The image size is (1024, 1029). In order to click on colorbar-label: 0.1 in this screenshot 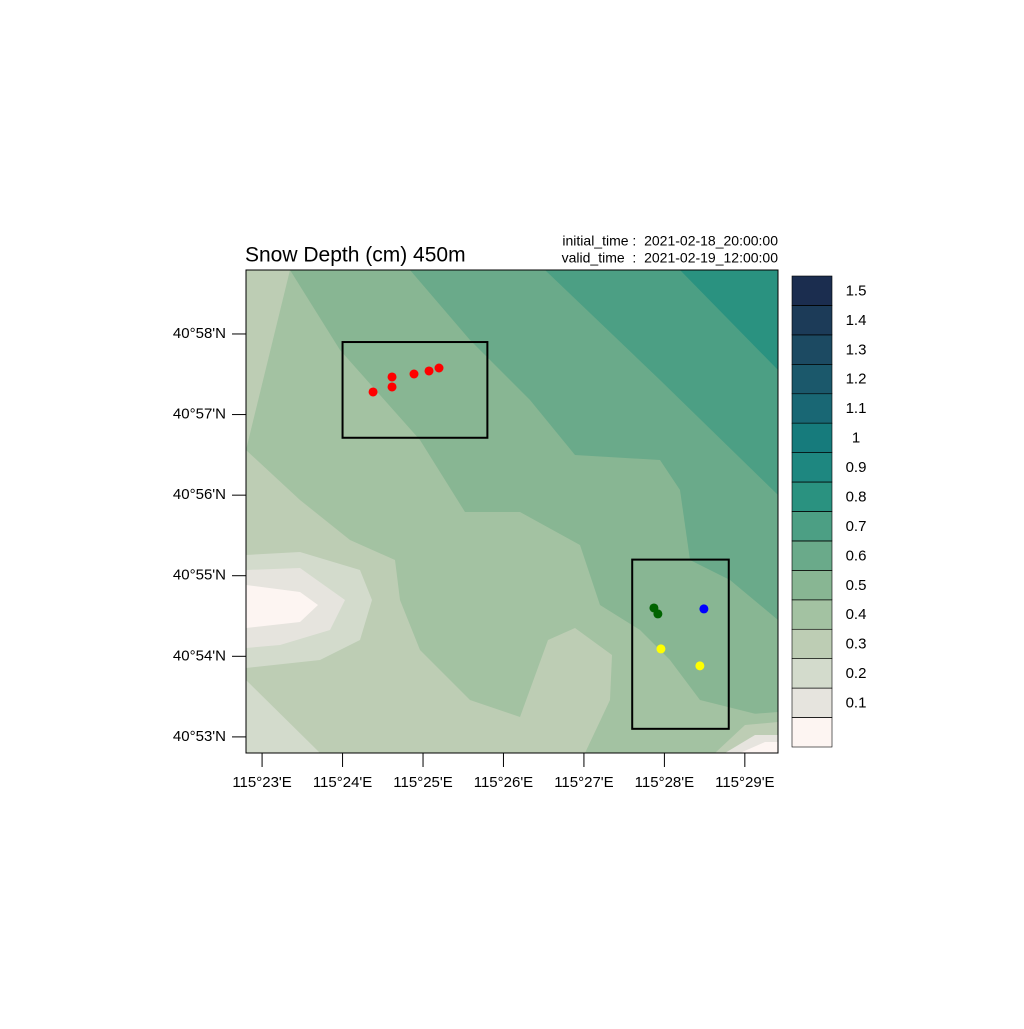, I will do `click(856, 703)`.